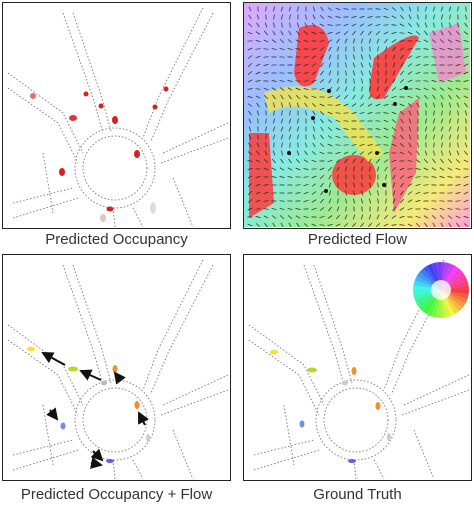  What do you see at coordinates (88, 404) in the screenshot?
I see `colored-agents` at bounding box center [88, 404].